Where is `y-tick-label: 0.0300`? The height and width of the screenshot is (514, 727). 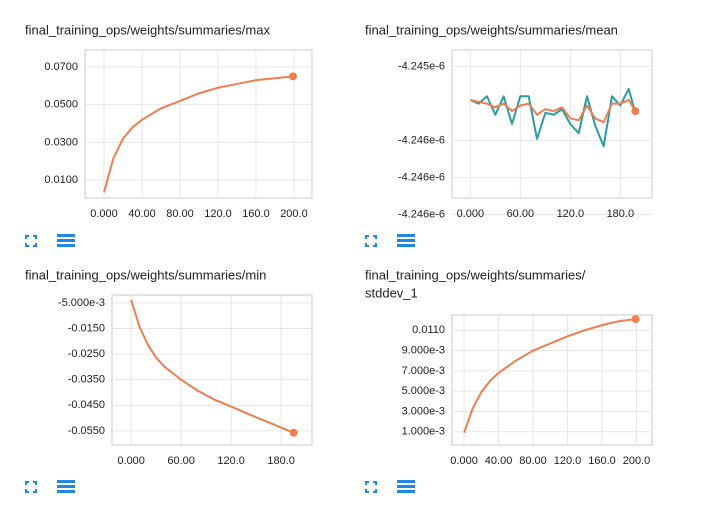
y-tick-label: 0.0300 is located at coordinates (61, 142).